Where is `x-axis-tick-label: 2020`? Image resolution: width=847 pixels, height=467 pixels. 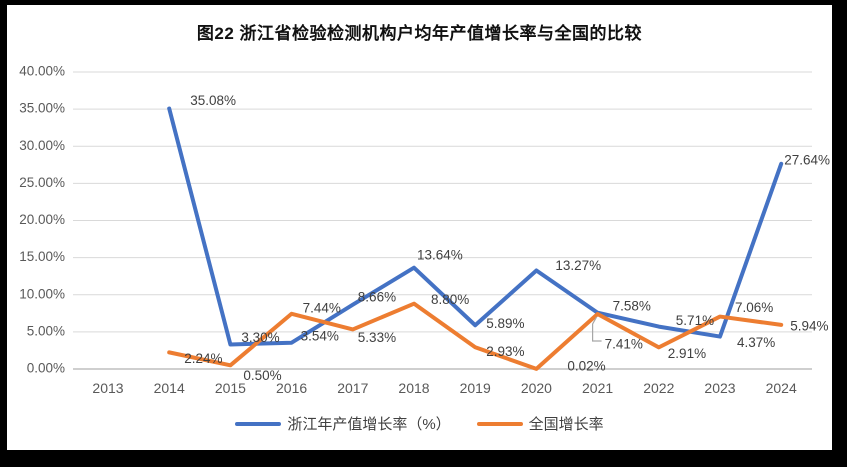 x-axis-tick-label: 2020 is located at coordinates (536, 388).